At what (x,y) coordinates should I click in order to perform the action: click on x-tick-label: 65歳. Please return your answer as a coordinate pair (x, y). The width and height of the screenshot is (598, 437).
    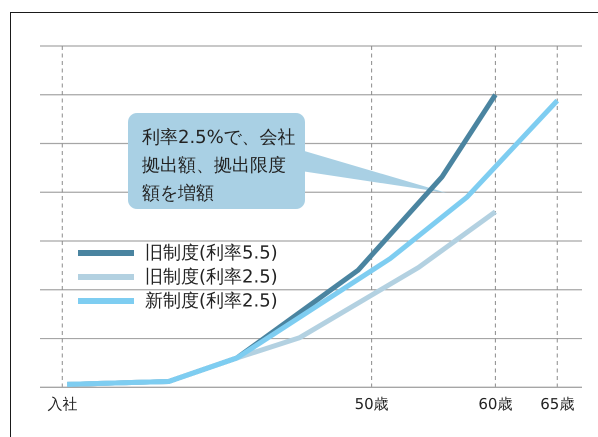
    Looking at the image, I should click on (557, 404).